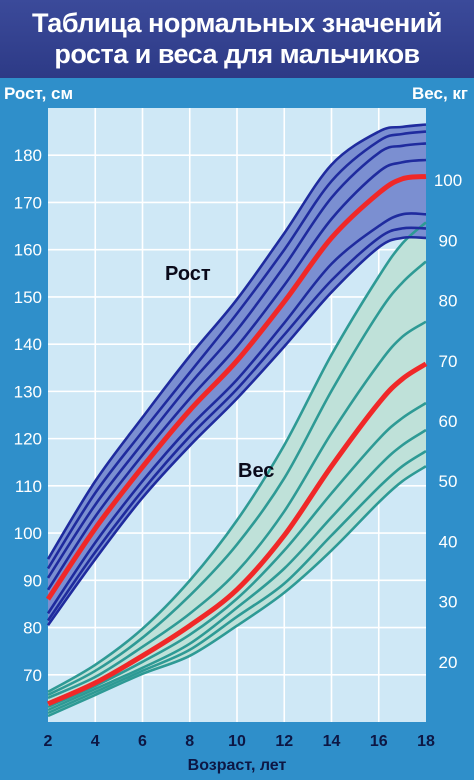  I want to click on y-left-tick-label: 70, so click(32, 675).